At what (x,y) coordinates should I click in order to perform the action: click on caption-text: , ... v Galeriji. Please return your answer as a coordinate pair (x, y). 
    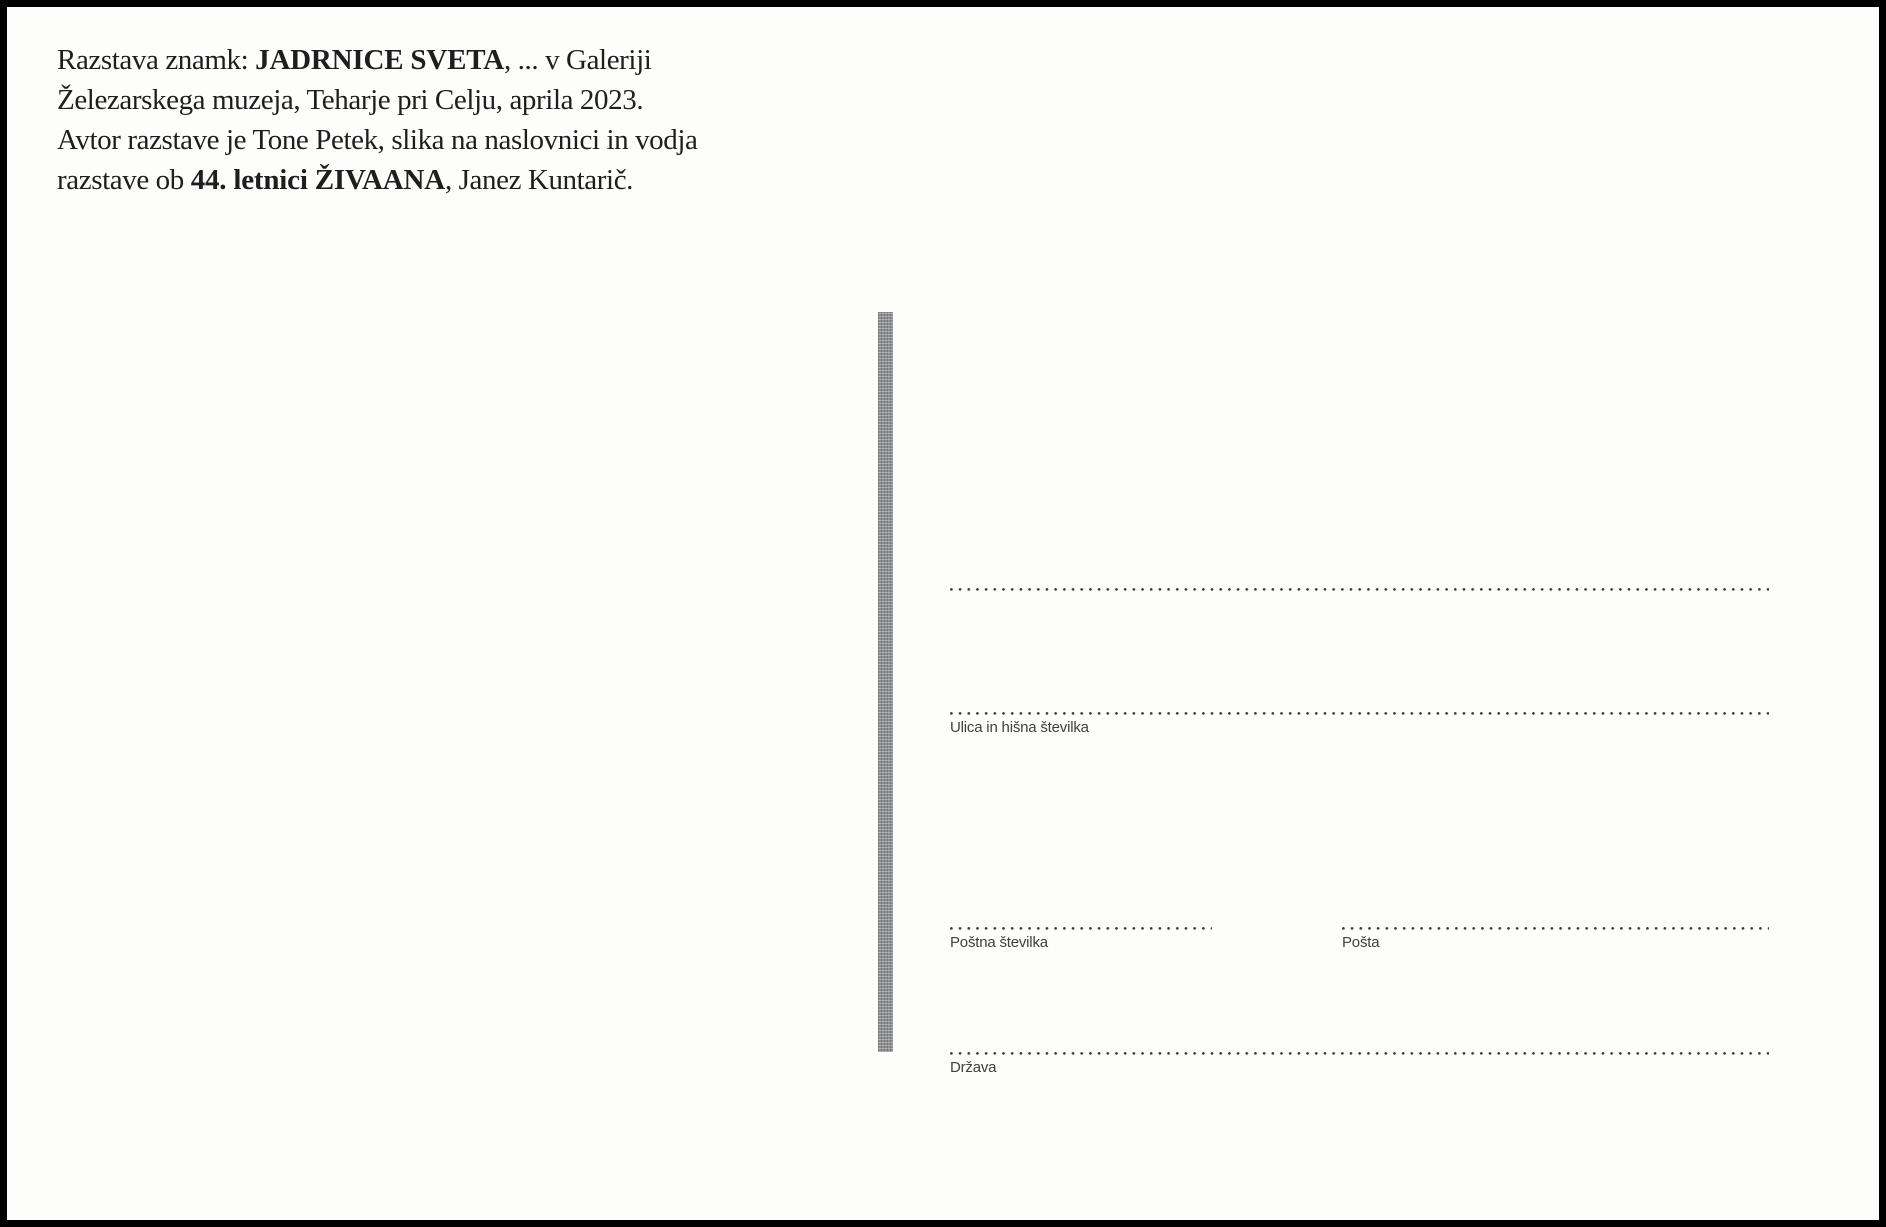
    Looking at the image, I should click on (577, 60).